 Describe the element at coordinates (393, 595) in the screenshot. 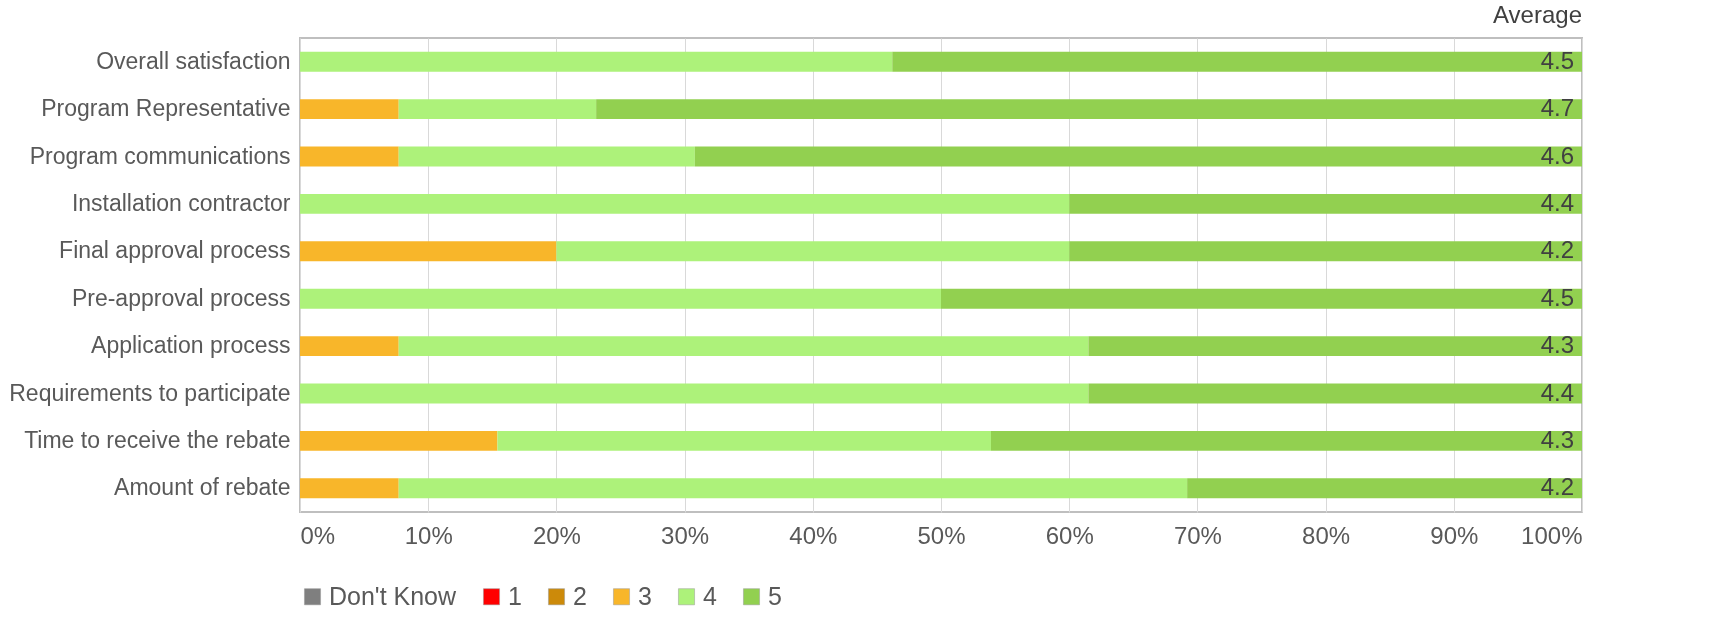

I see `legend-label: Don't Know` at that location.